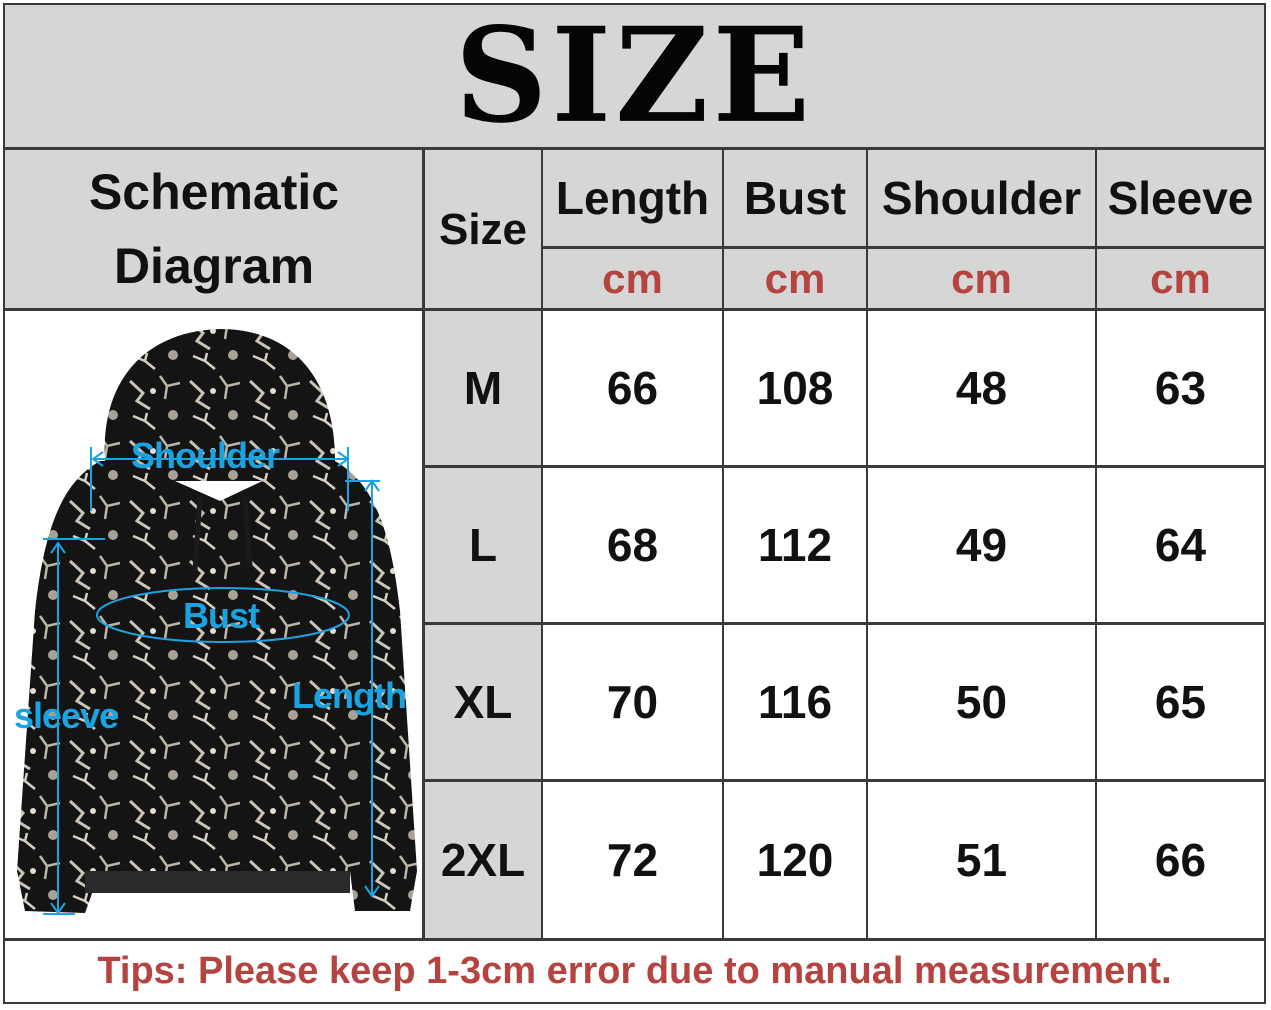 The width and height of the screenshot is (1271, 1010). What do you see at coordinates (483, 388) in the screenshot?
I see `size-cell-m: M` at bounding box center [483, 388].